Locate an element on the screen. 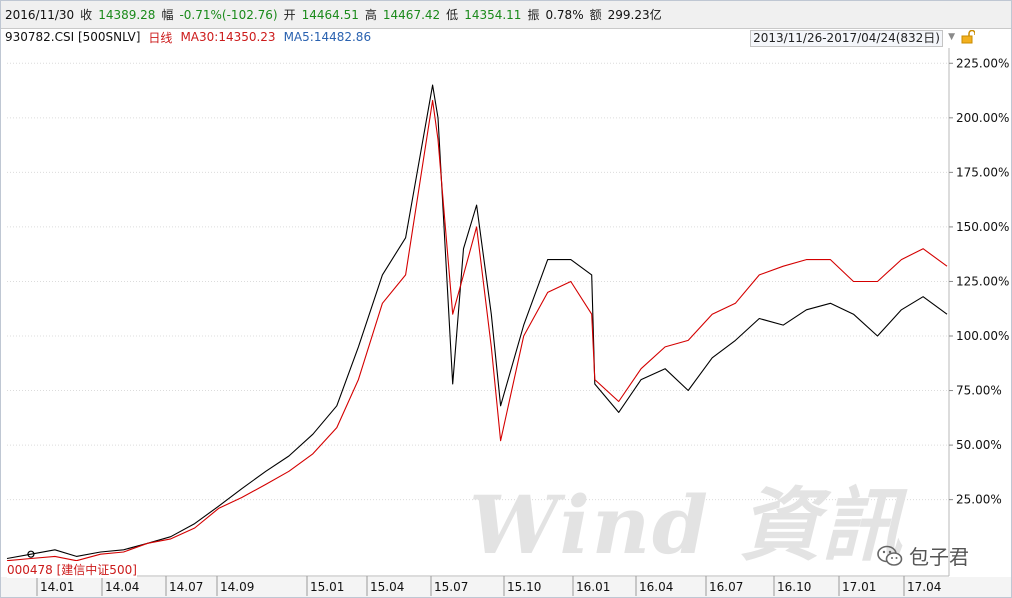  x-tick-label: 14.01 is located at coordinates (57, 587).